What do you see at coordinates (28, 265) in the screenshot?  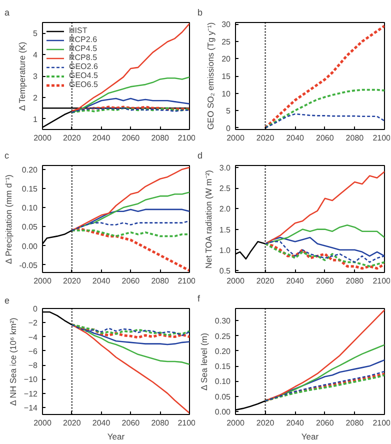 I see `y-tick-label: -0.05` at bounding box center [28, 265].